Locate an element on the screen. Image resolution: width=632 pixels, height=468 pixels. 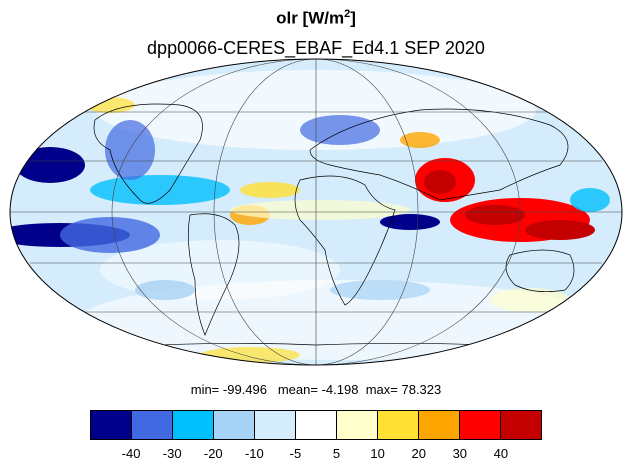
colorbar-ticks: -40 -30 -20 -10 -5 5 10 20 30 40 is located at coordinates (316, 455).